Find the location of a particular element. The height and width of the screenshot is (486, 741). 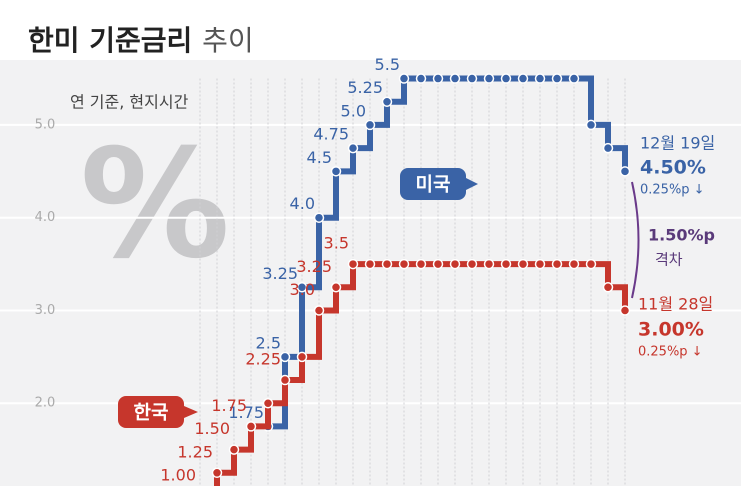

subtitle: 연 기준, 현지시간 is located at coordinates (129, 102).